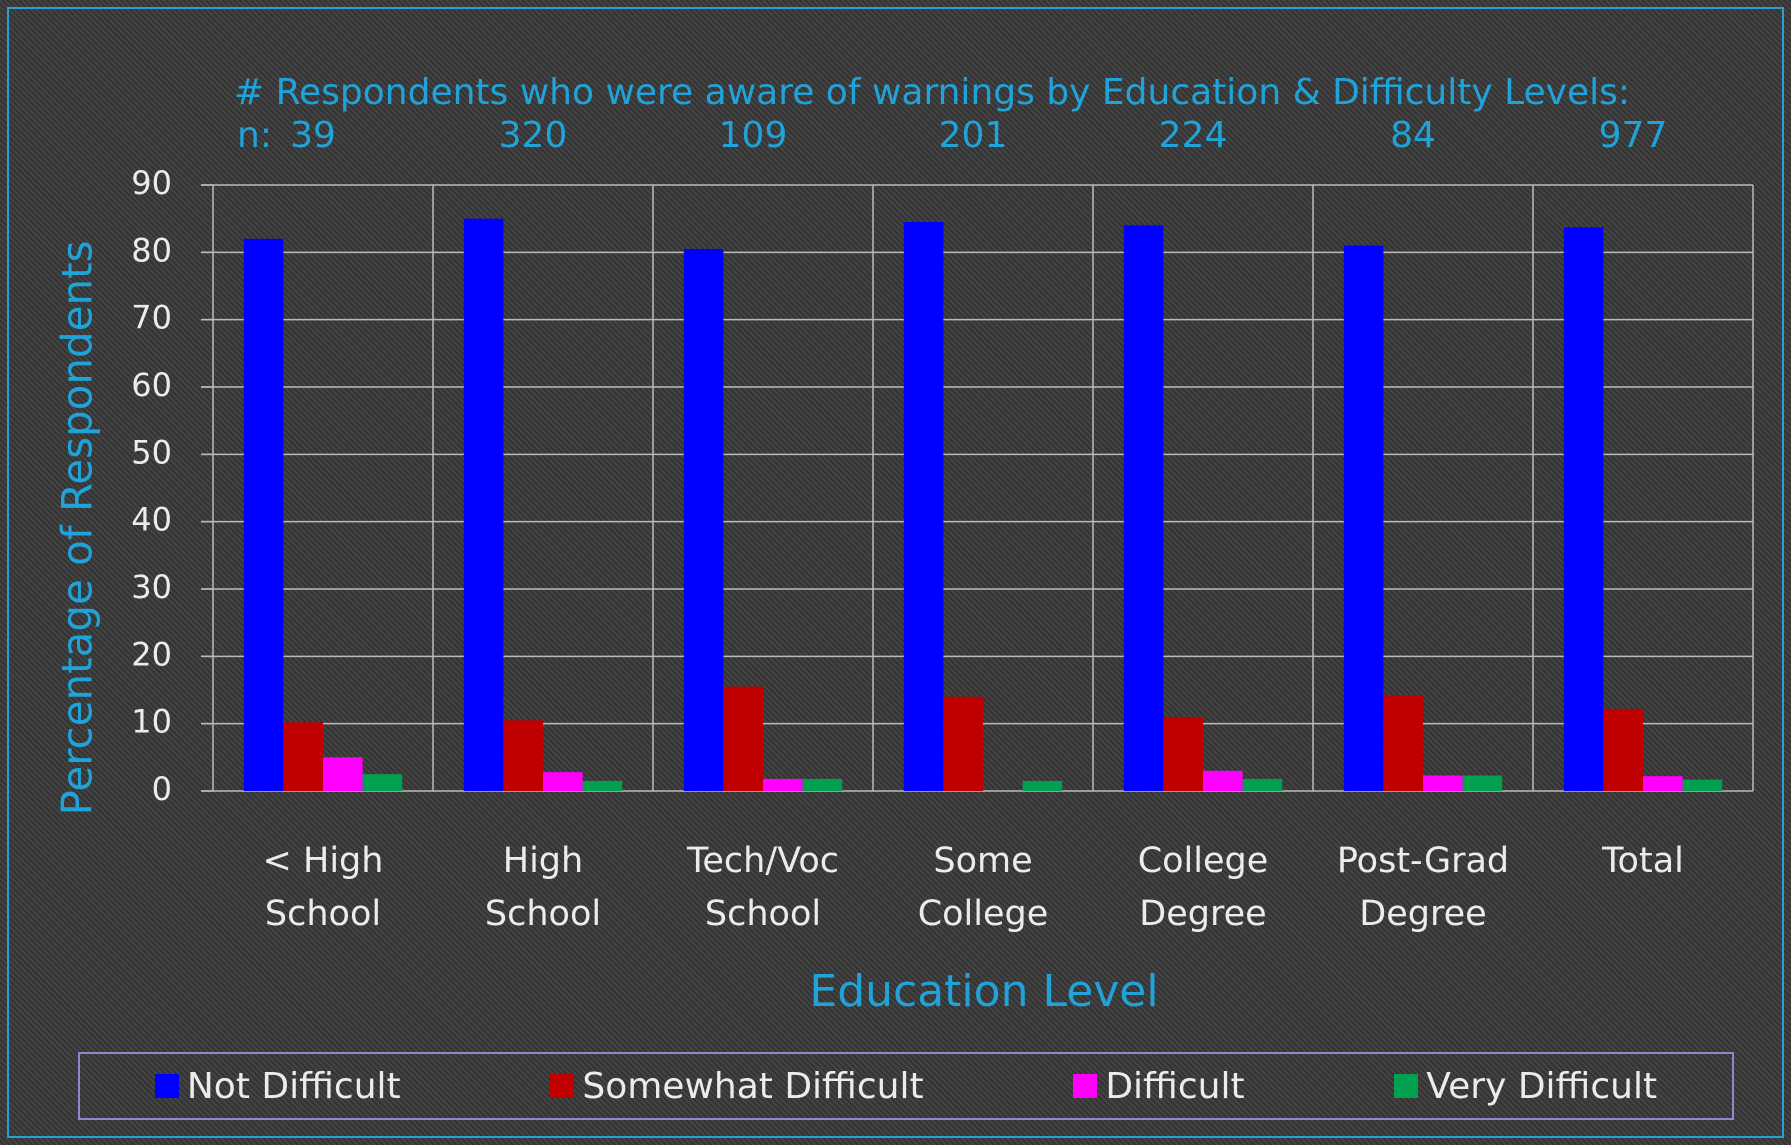 The height and width of the screenshot is (1145, 1791). I want to click on legend-label: Difficult, so click(1175, 1086).